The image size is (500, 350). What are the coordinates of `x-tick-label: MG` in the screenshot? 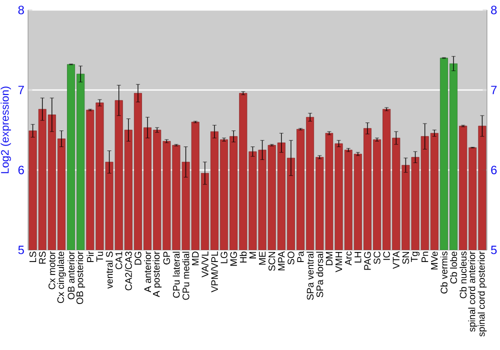 It's located at (233, 259).